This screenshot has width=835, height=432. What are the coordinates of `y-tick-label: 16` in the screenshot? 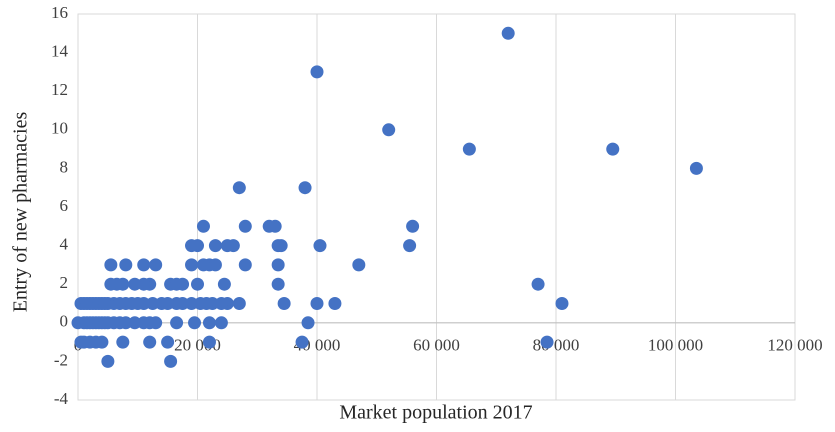 It's located at (59, 12).